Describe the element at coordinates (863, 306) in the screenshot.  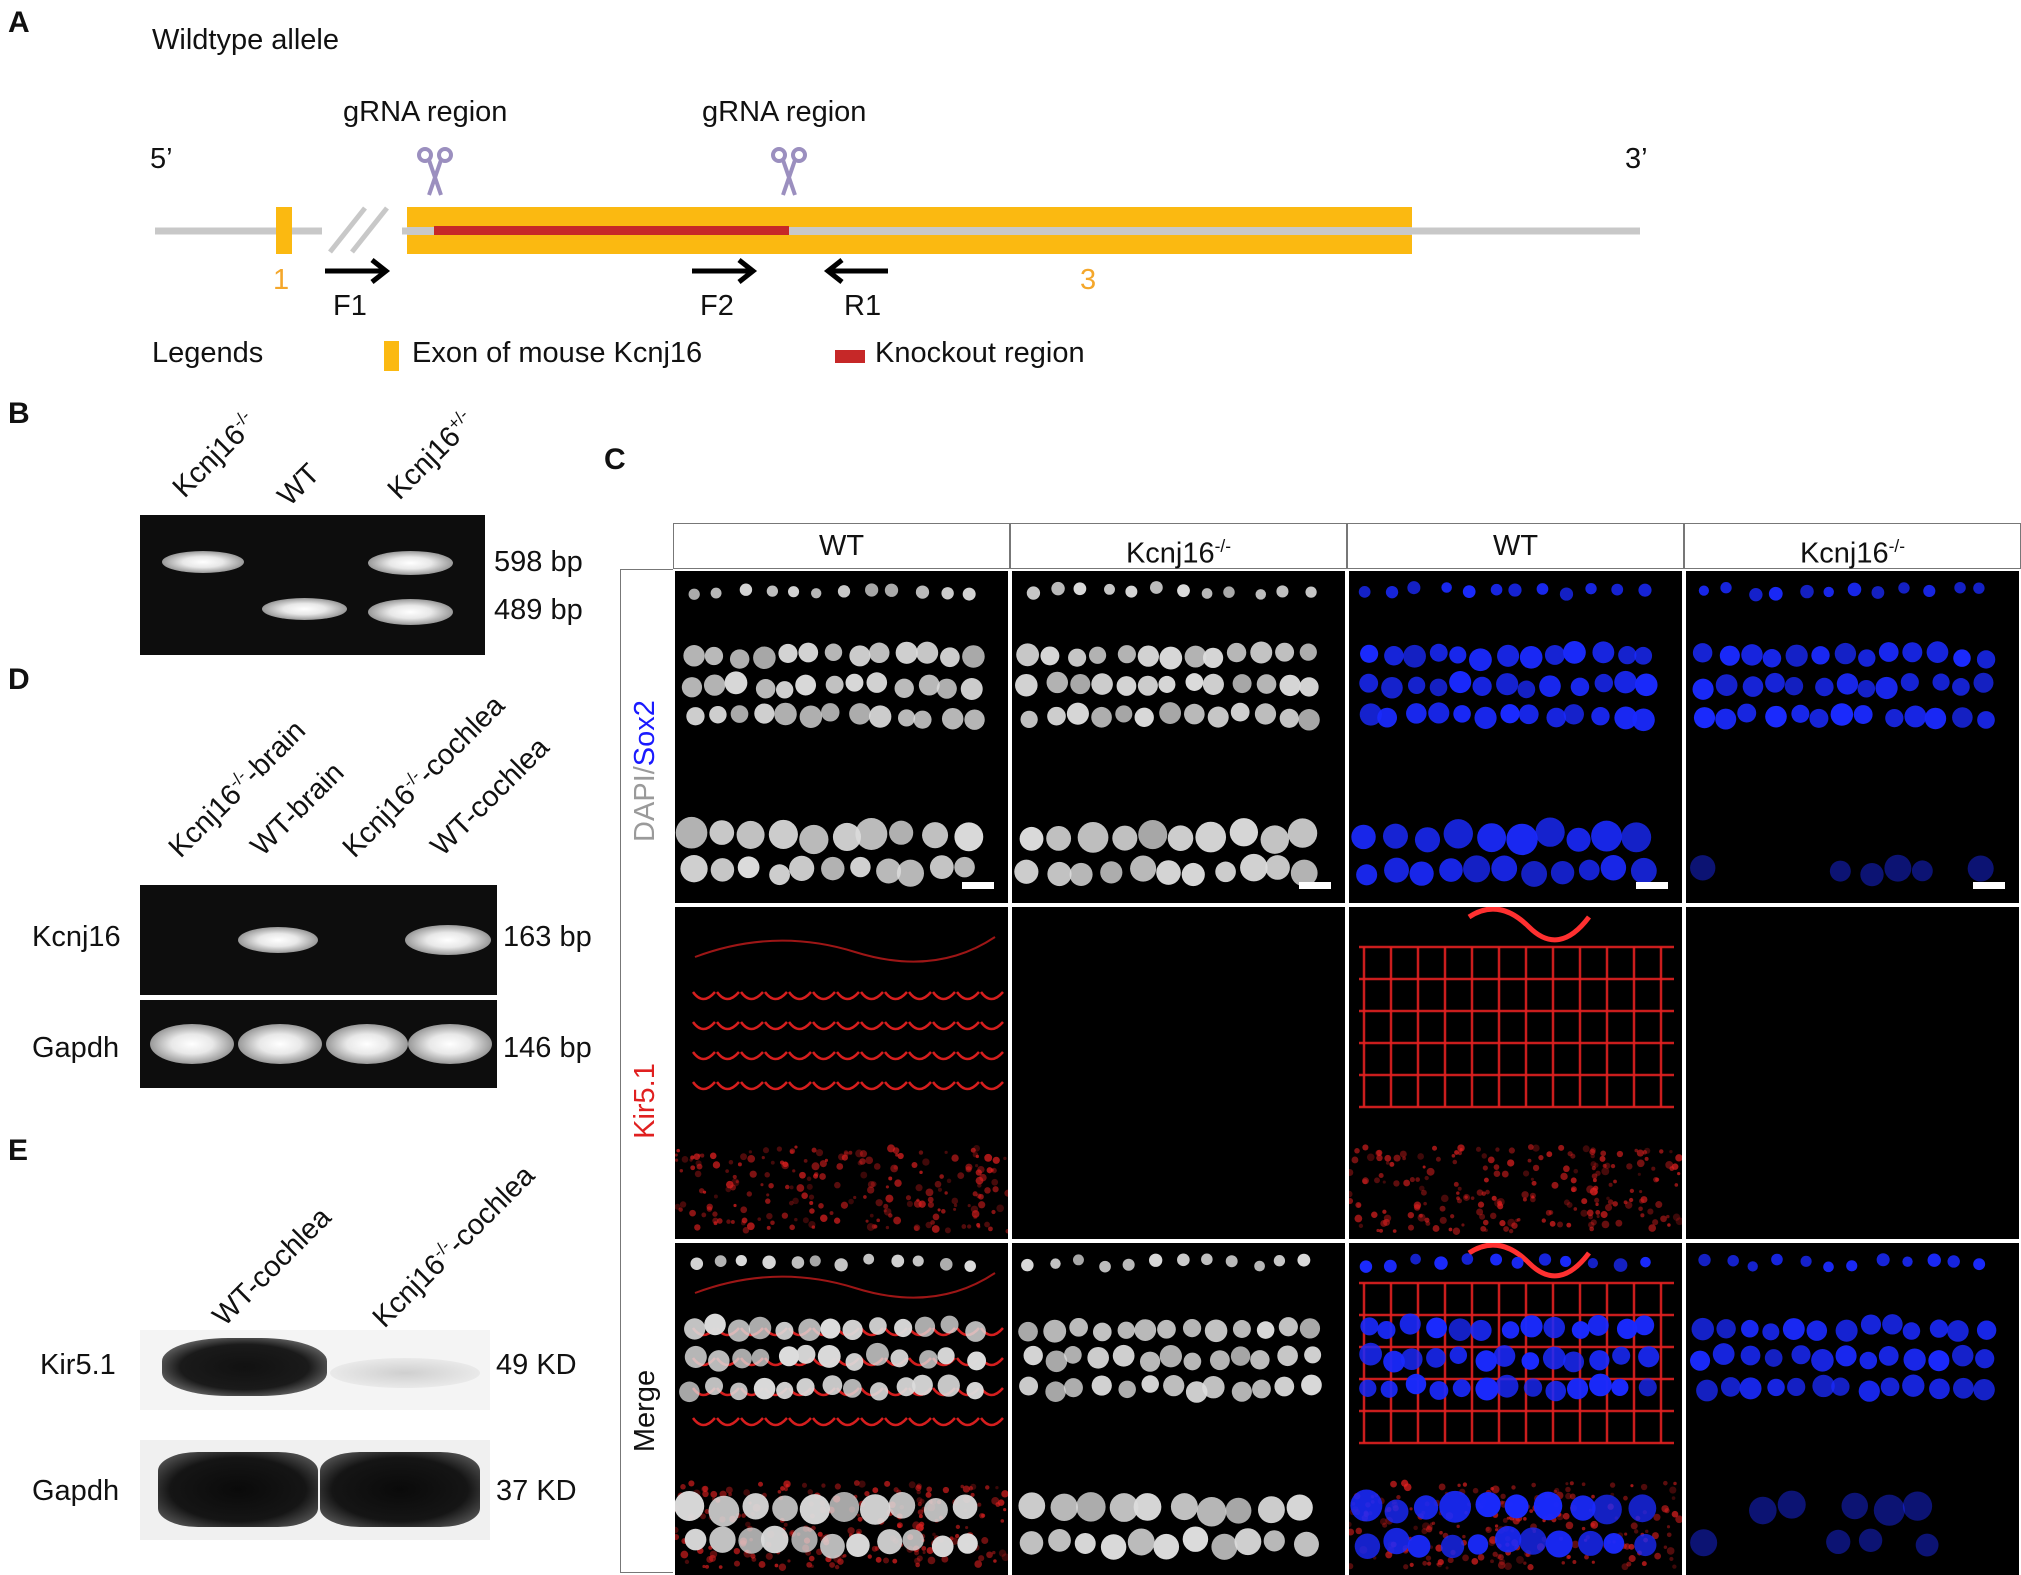
I see `primer-r1-label: R1` at that location.